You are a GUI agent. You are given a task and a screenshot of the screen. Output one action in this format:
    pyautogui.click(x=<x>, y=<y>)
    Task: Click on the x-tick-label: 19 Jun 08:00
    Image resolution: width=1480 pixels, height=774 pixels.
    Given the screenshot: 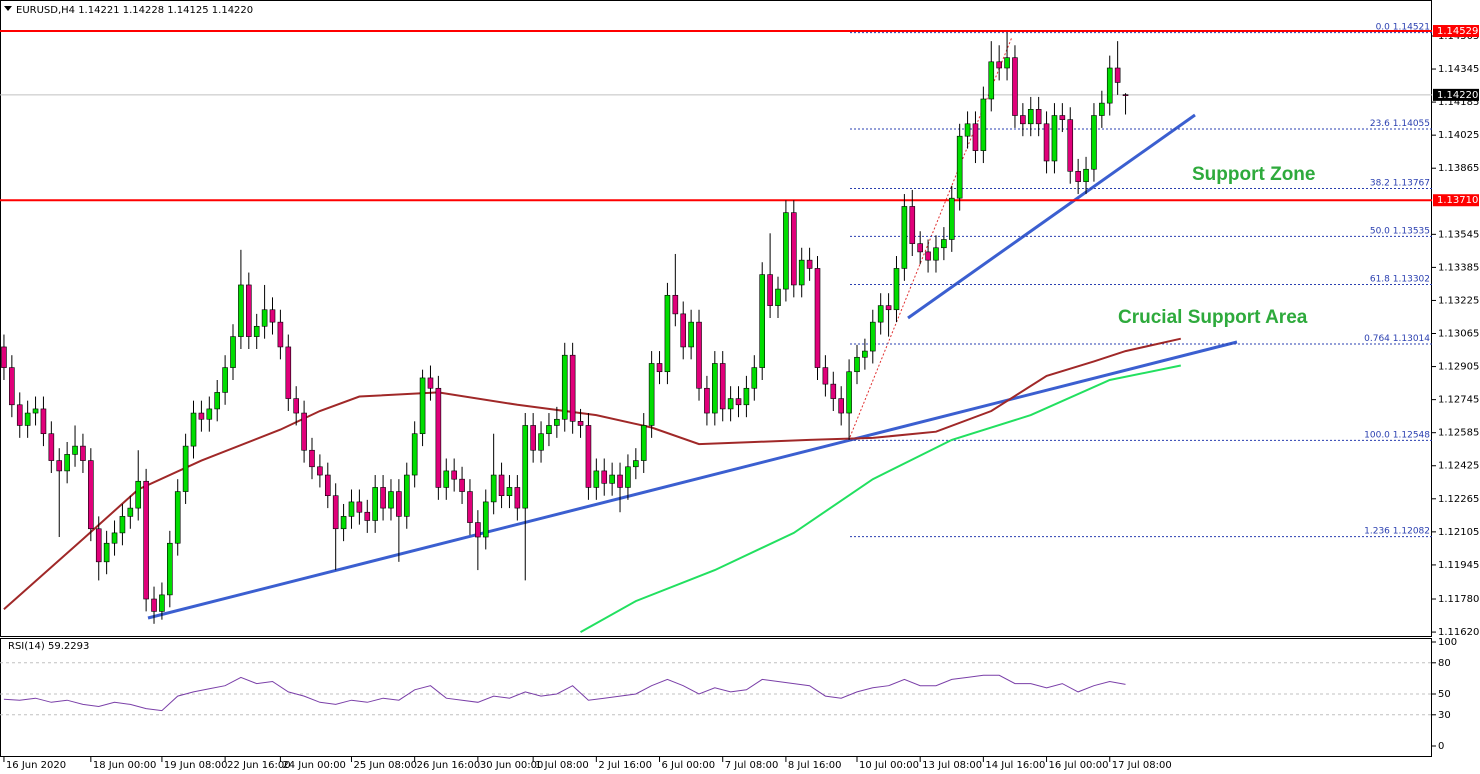 What is the action you would take?
    pyautogui.click(x=196, y=765)
    